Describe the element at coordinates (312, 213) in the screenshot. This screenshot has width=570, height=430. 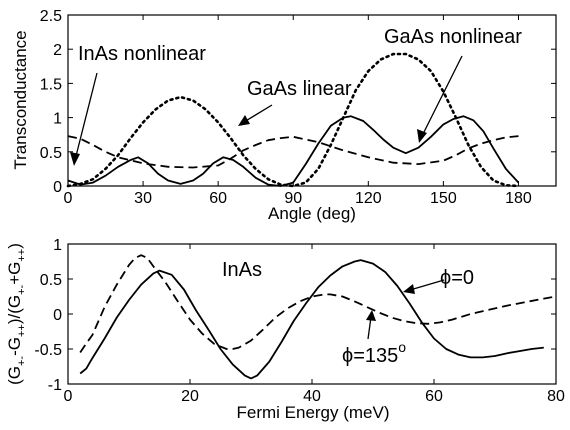
I see `top-x-axis-title: Angle (deg)` at that location.